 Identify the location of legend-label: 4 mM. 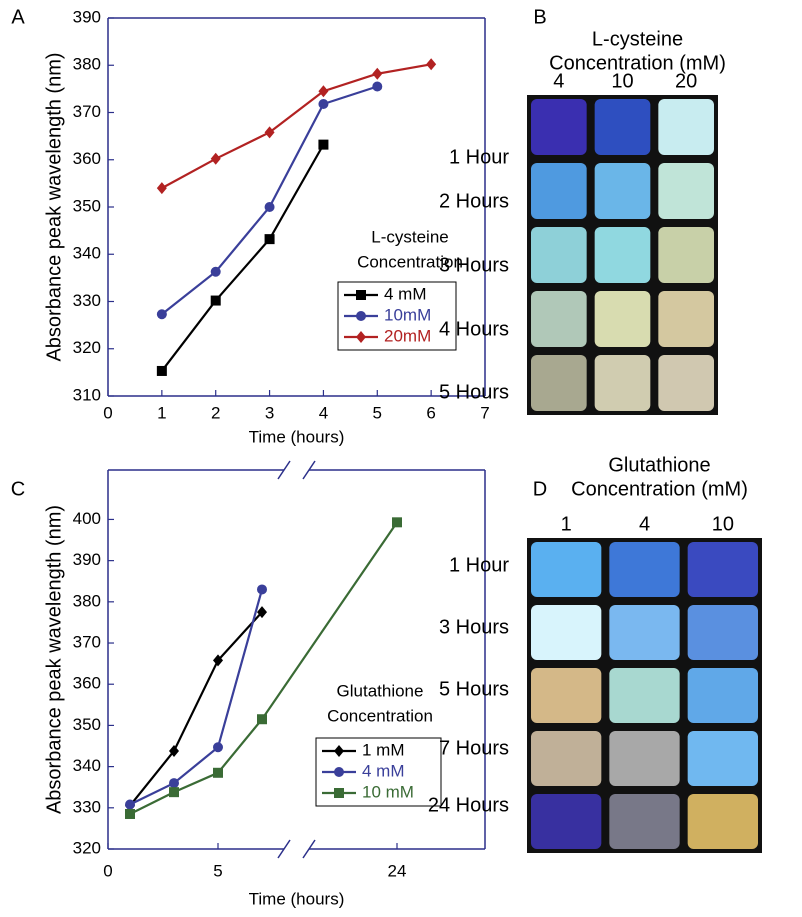
(383, 770).